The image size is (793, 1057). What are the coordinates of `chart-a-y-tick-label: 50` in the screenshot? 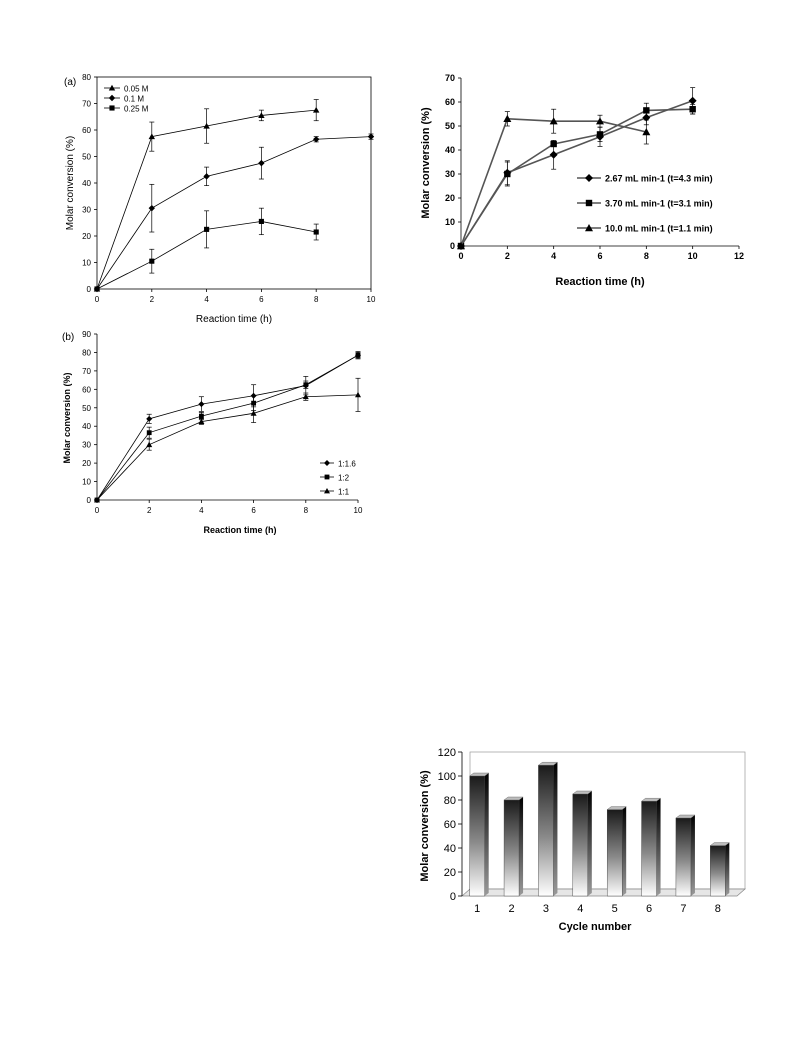 It's located at (86, 157).